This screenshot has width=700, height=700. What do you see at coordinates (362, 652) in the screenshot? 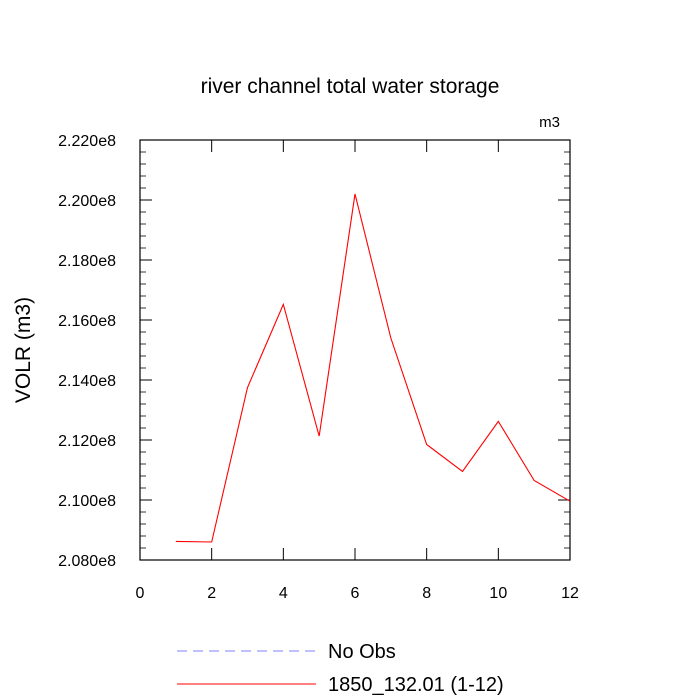
I see `legend-label: No Obs` at bounding box center [362, 652].